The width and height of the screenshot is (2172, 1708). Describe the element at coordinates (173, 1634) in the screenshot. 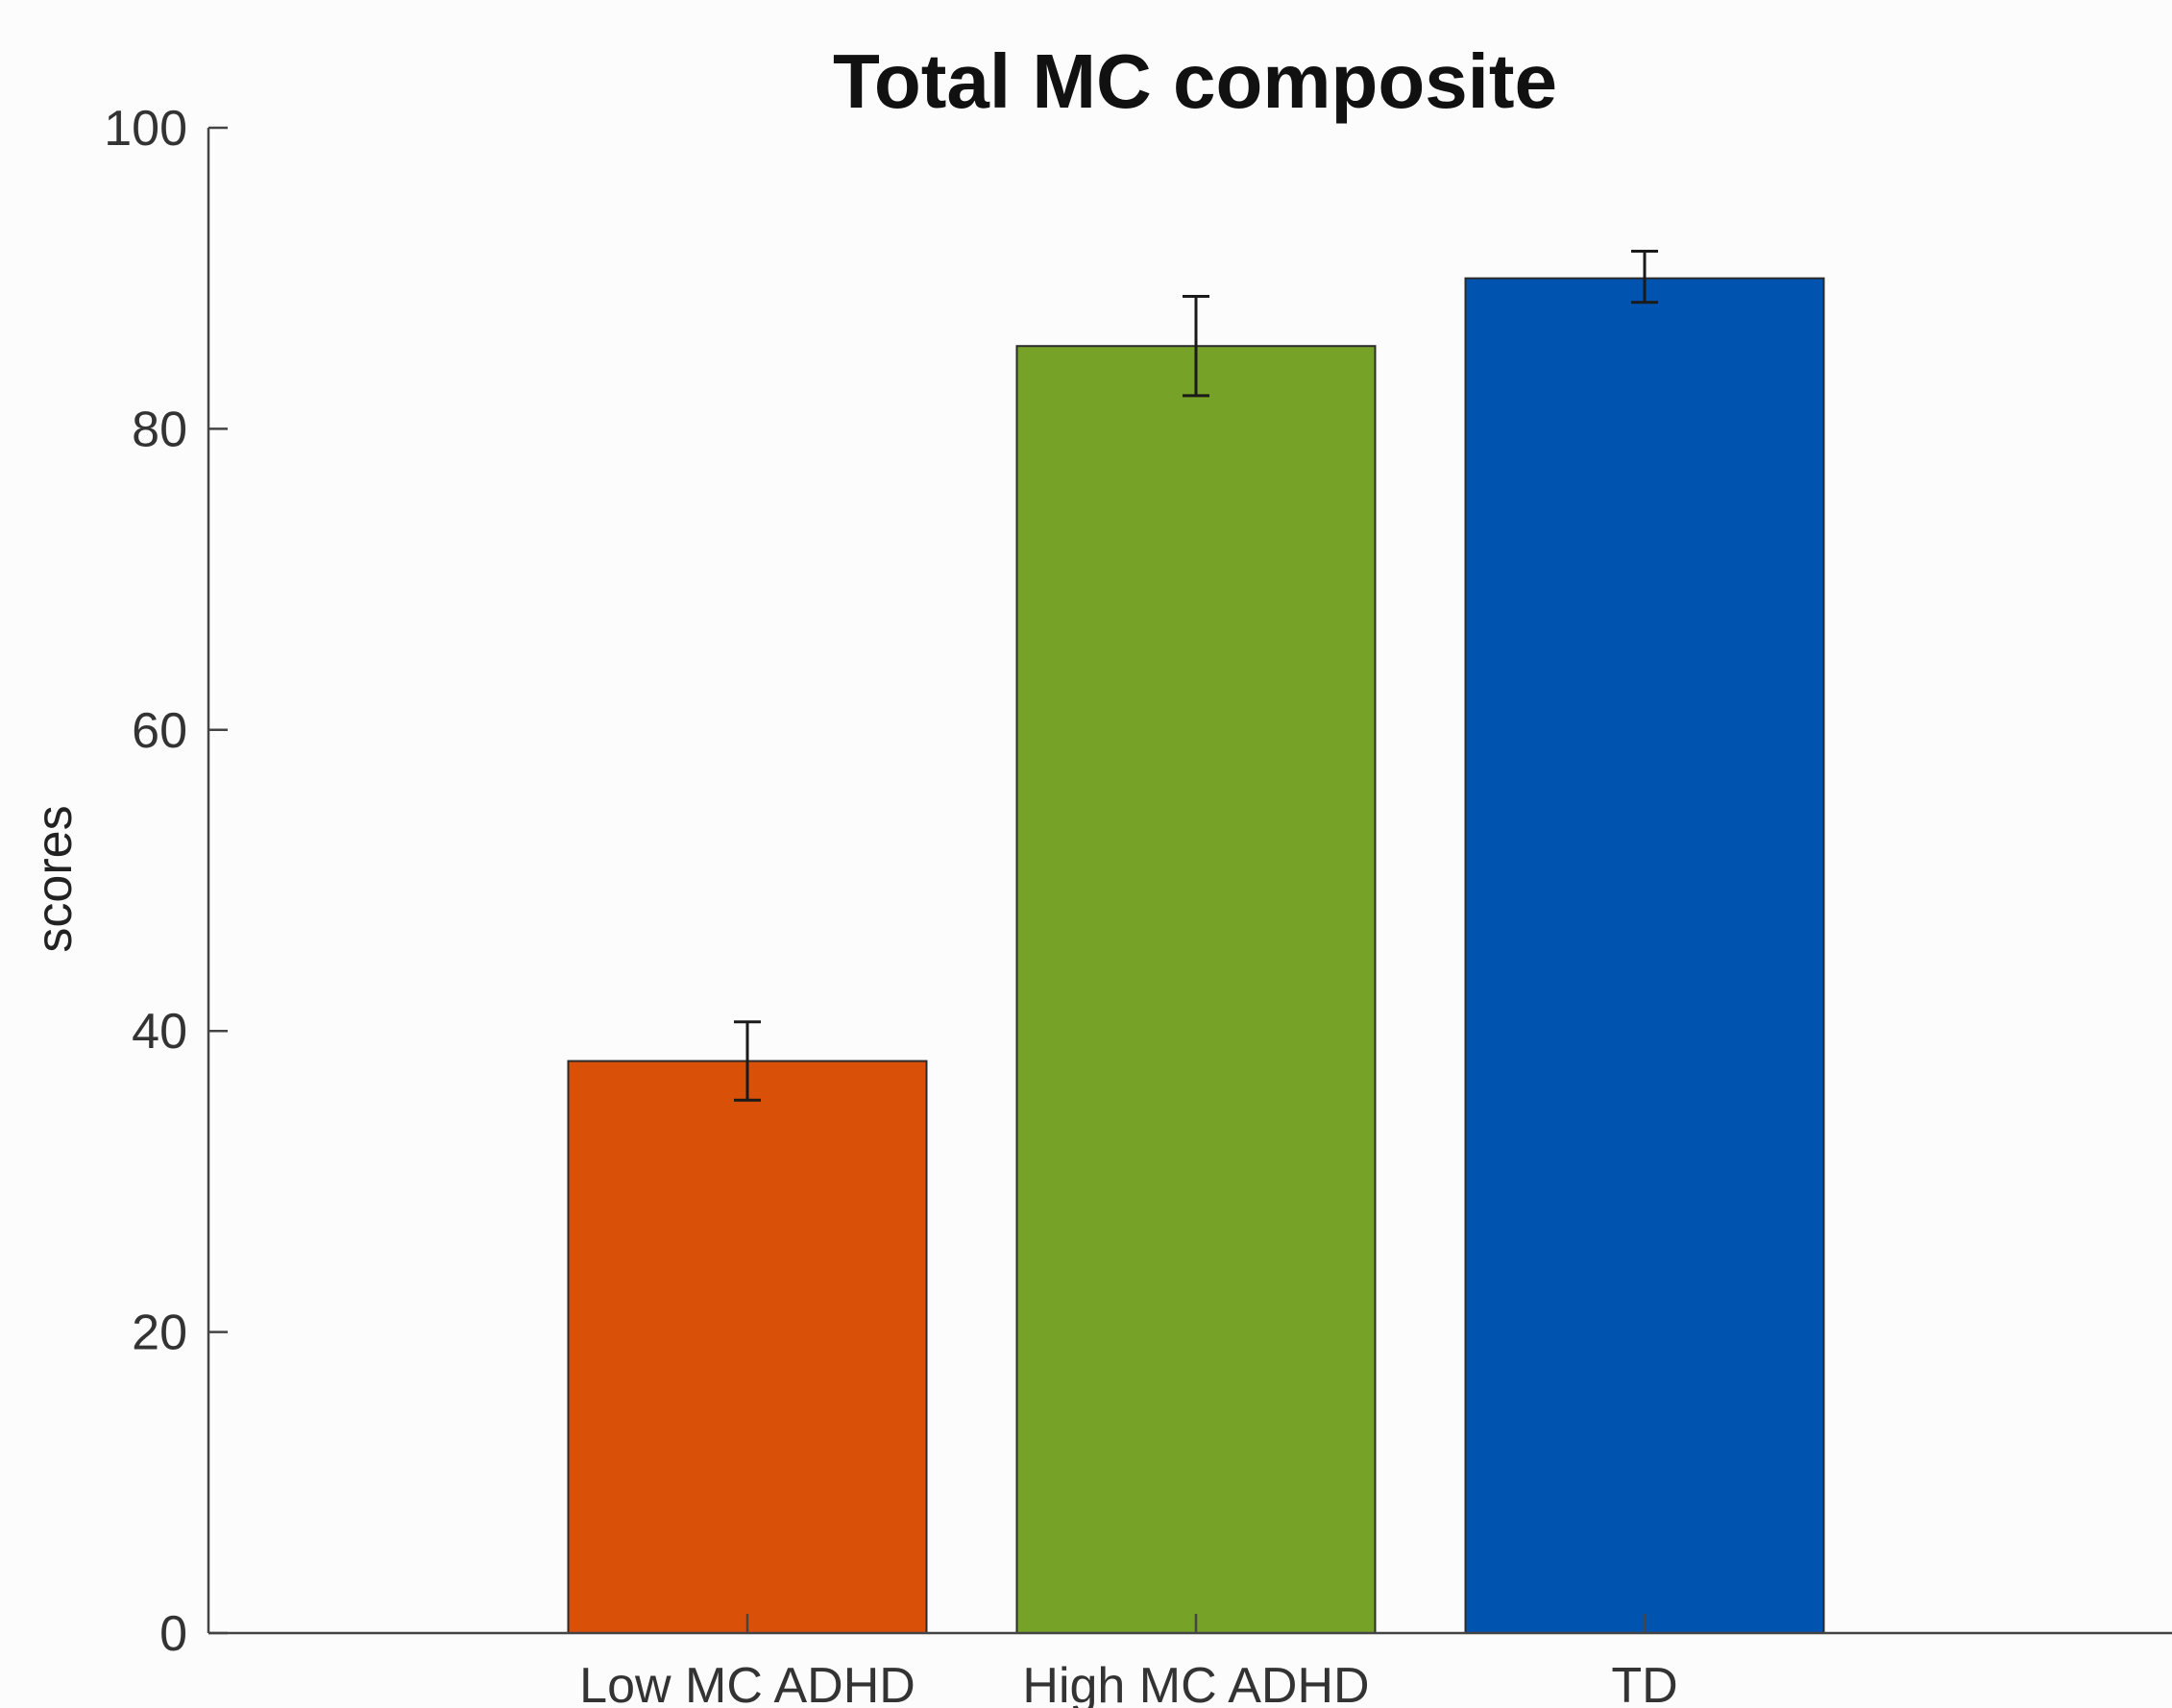

I see `y-tick-label-0: 0` at that location.